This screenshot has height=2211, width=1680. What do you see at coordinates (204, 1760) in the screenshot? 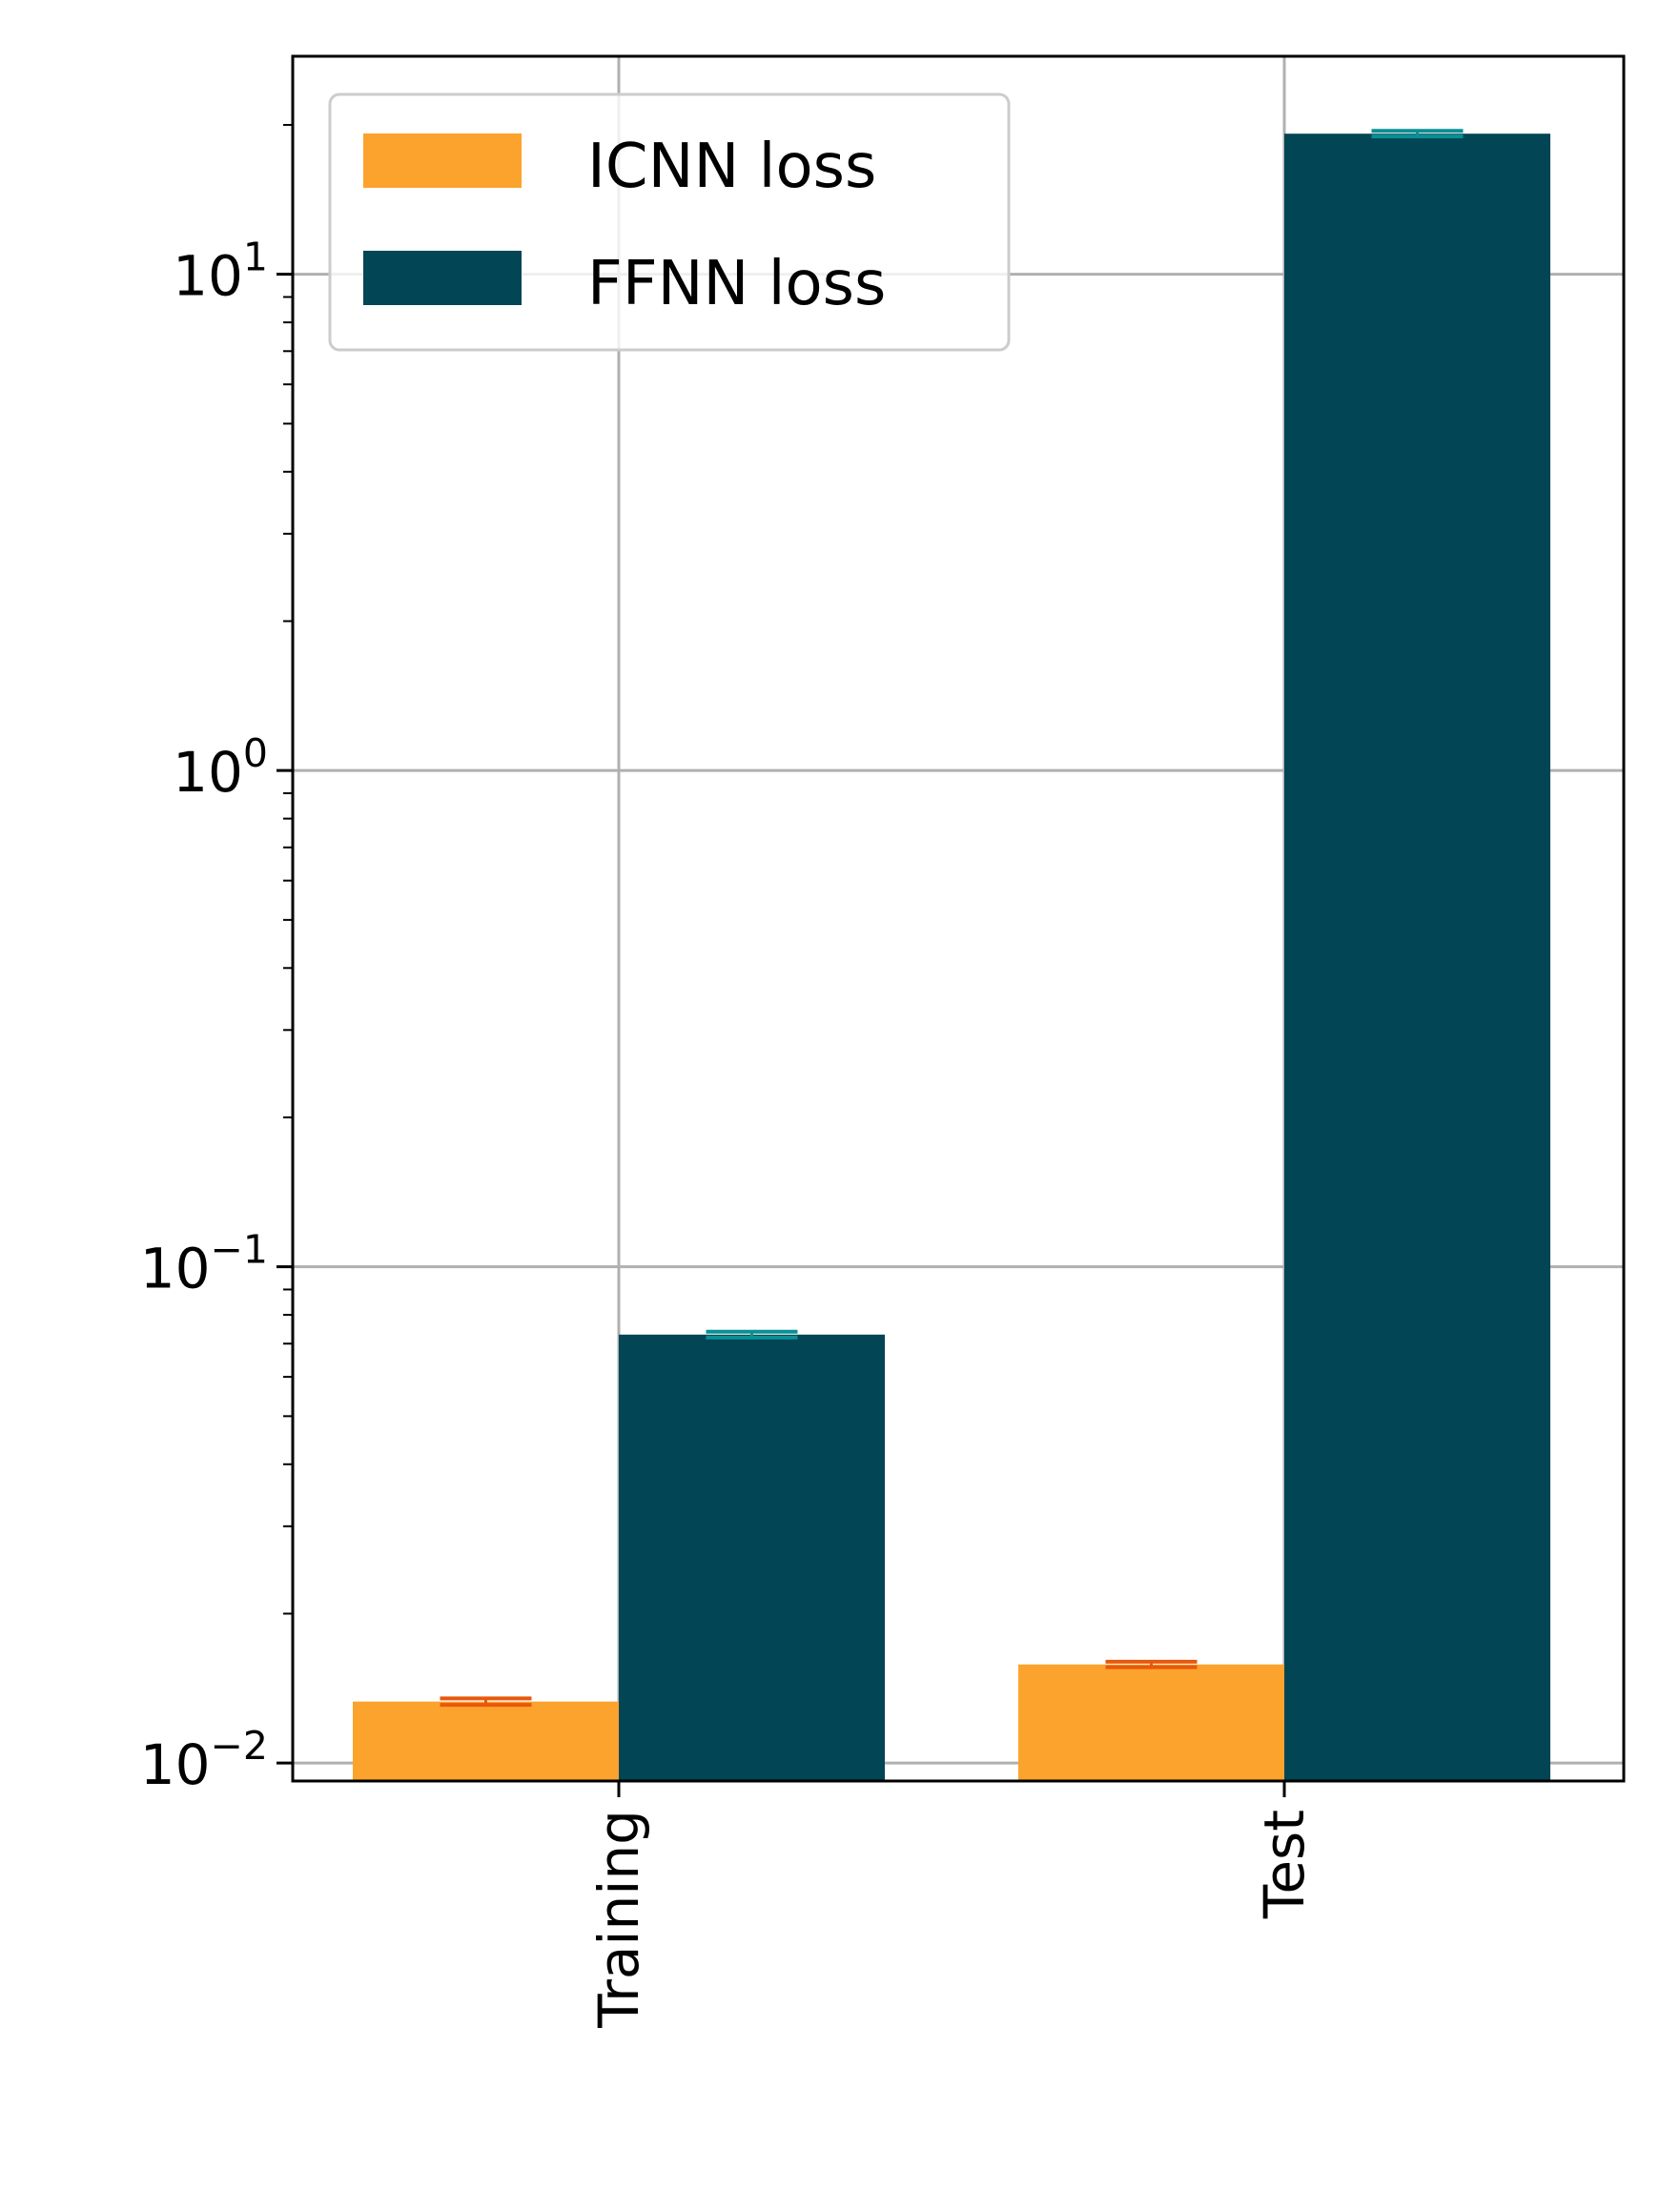
I see `y-tick-label: 10⁻²` at bounding box center [204, 1760].